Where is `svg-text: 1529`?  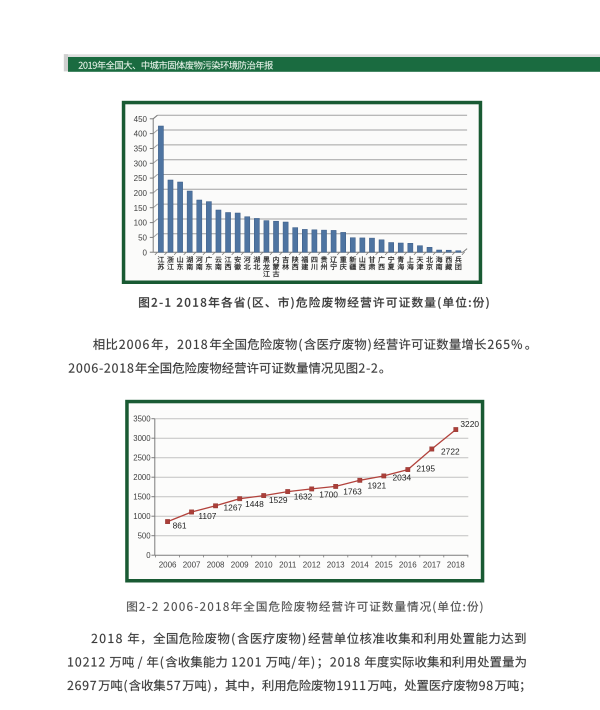 svg-text: 1529 is located at coordinates (278, 500).